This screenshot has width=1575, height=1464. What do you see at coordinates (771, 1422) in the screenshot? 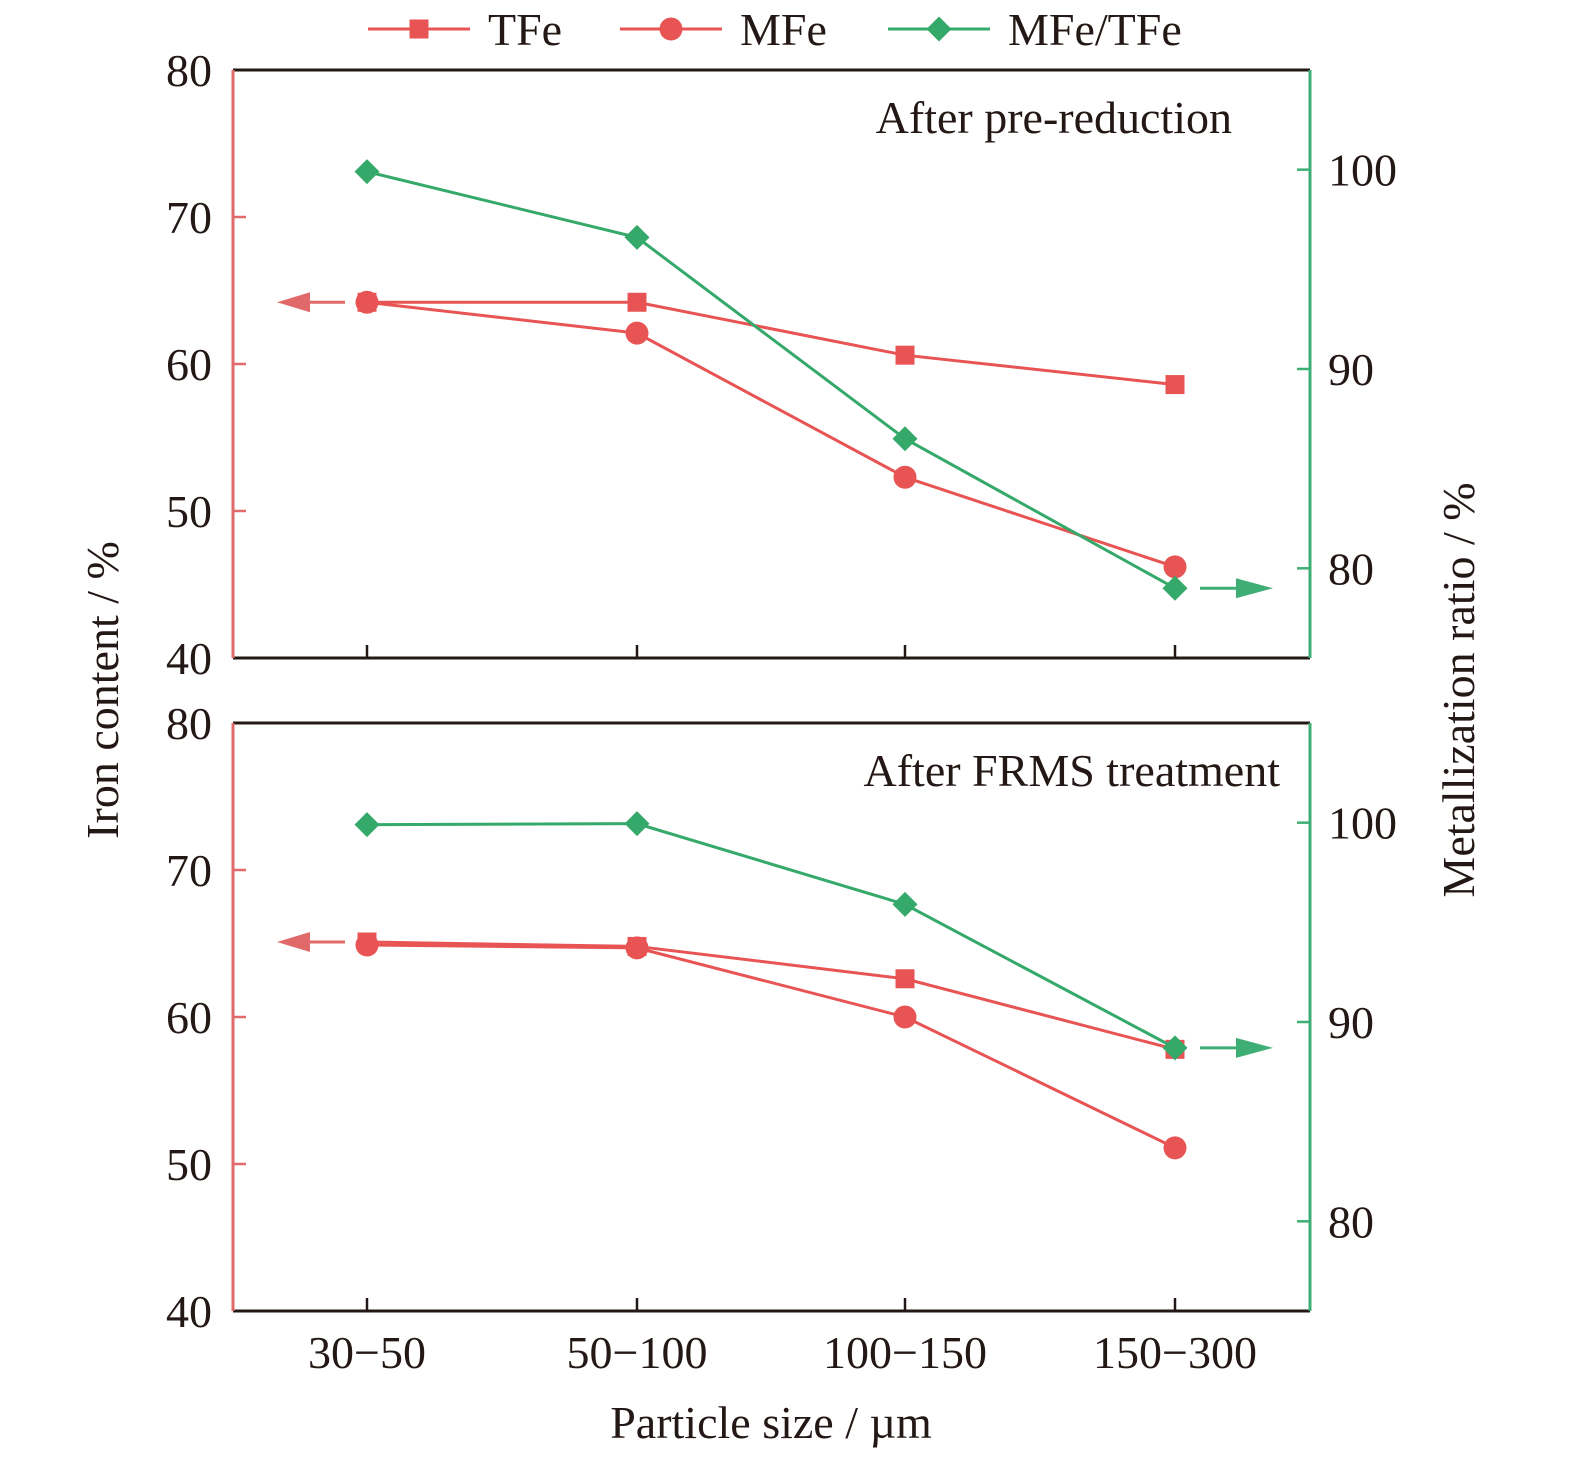
I see `x-axis-title: Particle size / µm` at bounding box center [771, 1422].